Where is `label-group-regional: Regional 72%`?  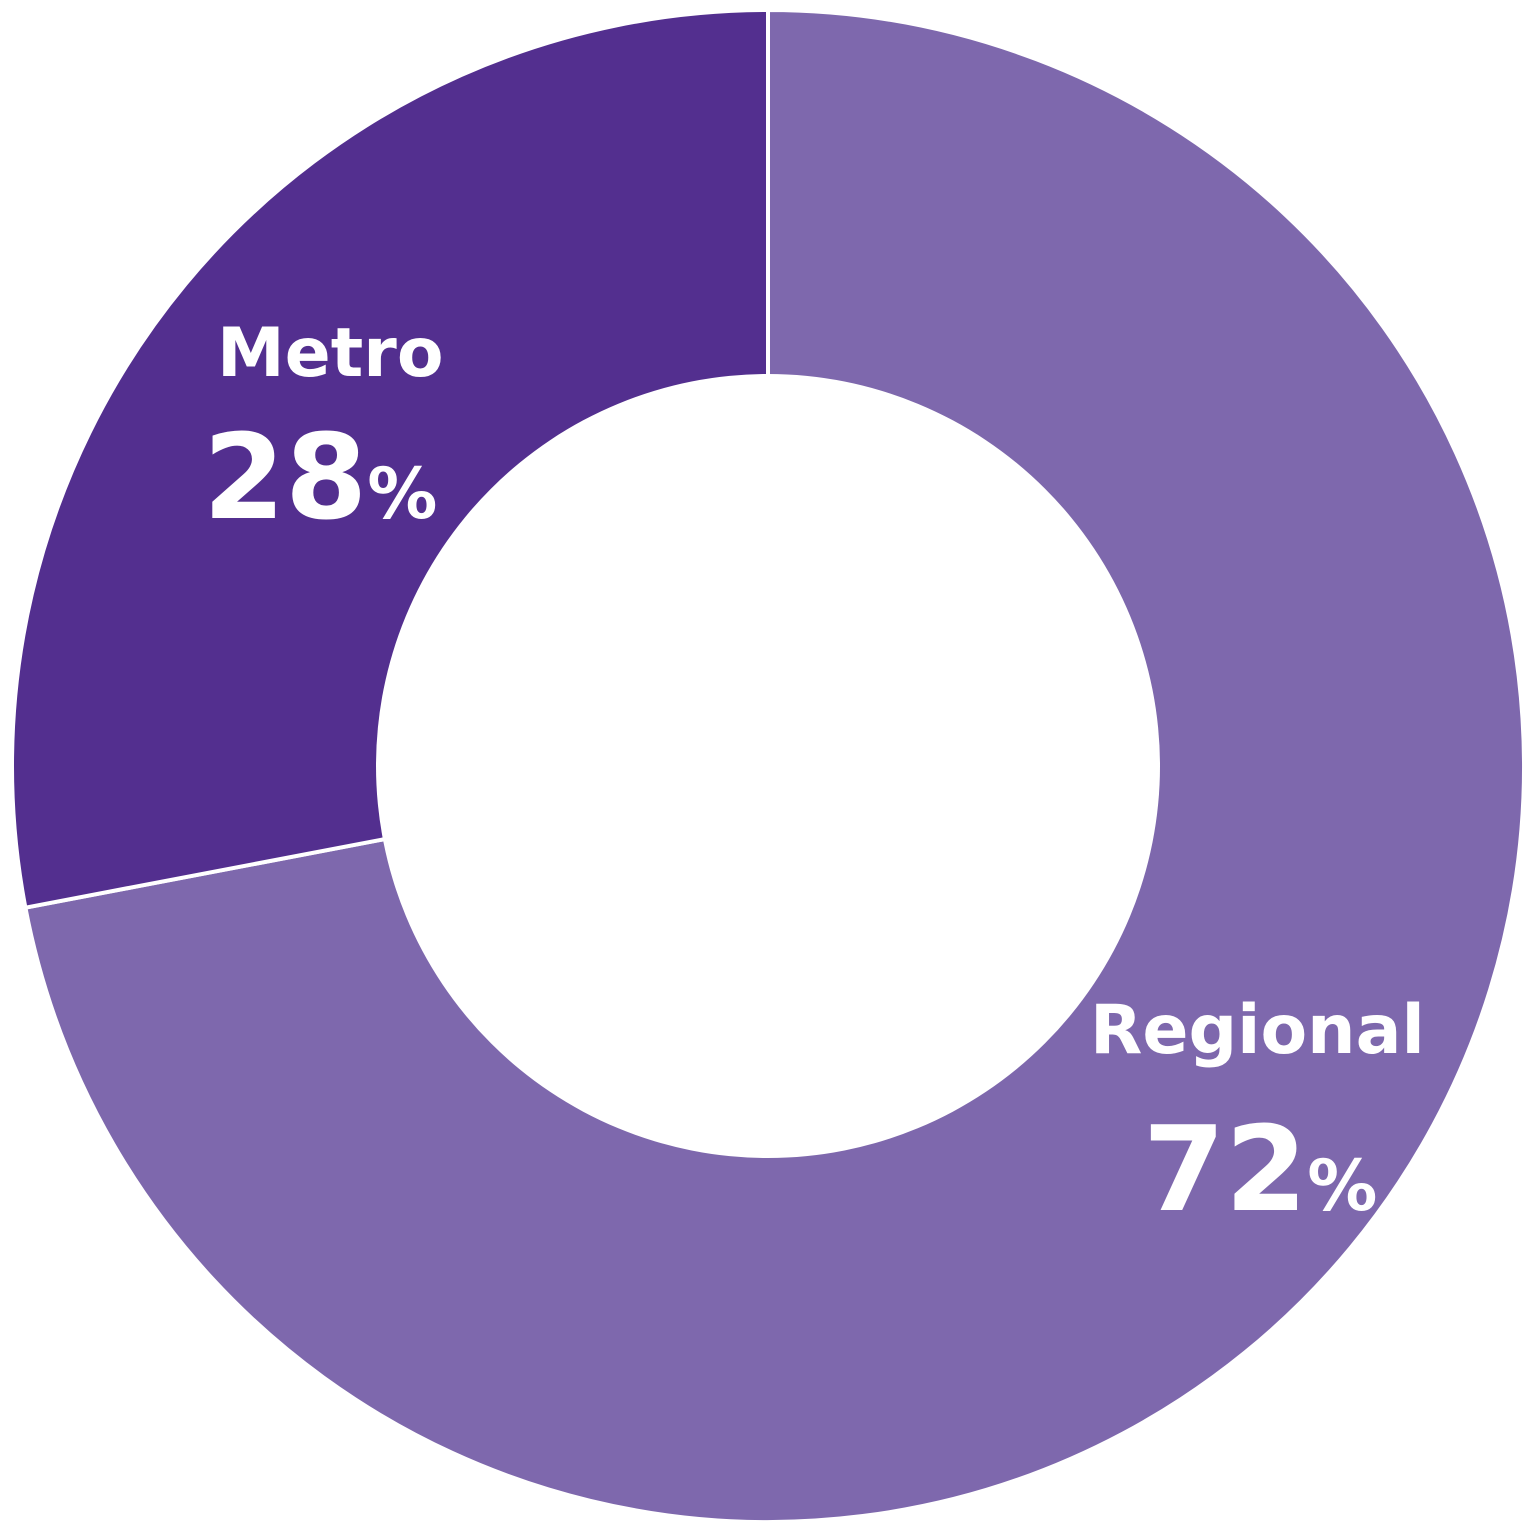 label-group-regional: Regional 72% is located at coordinates (1257, 1114).